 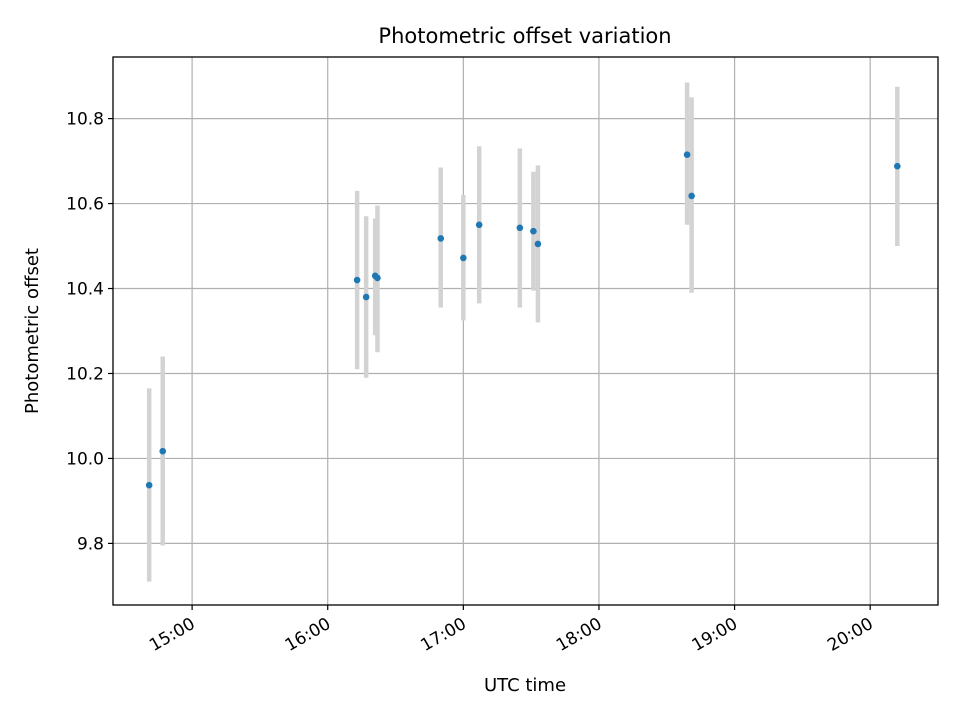 I want to click on y-tick-label: 10.2, so click(x=85, y=374).